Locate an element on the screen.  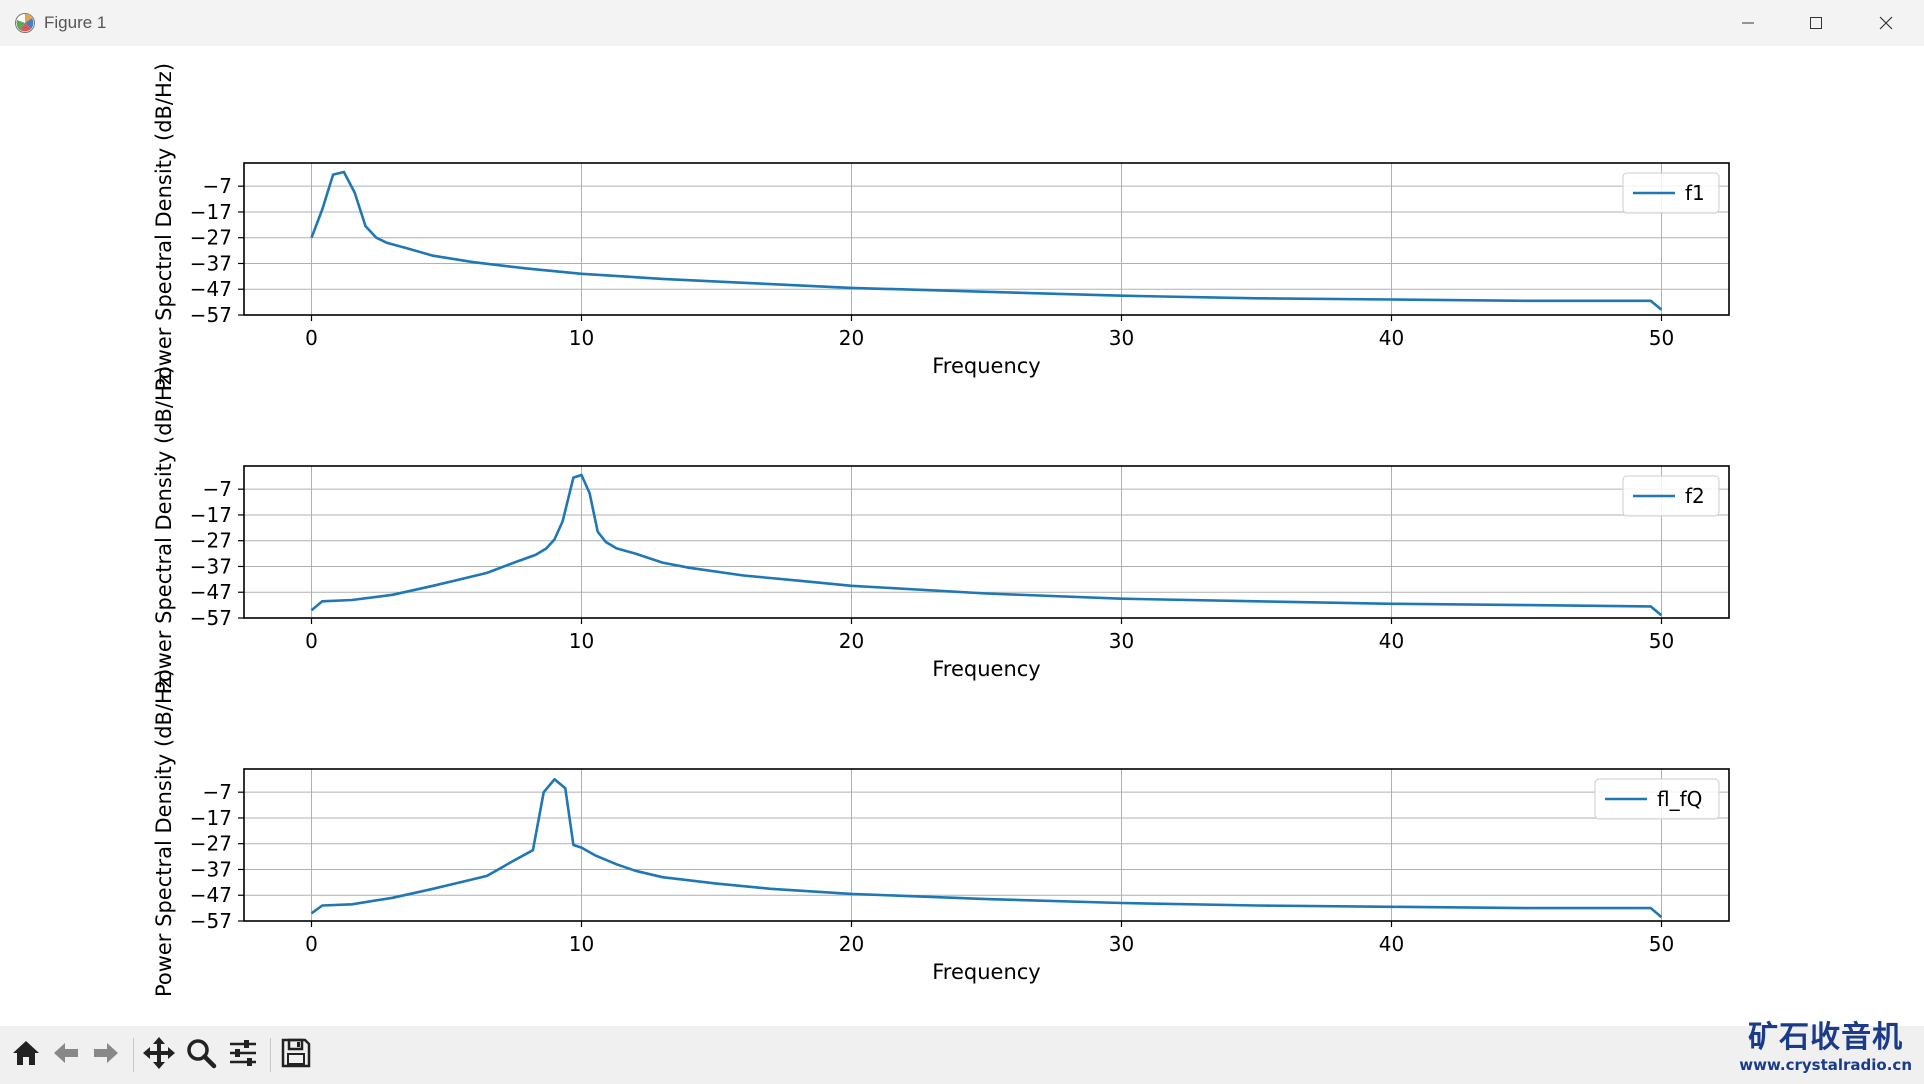
window-title: Figure 1 is located at coordinates (75, 22).